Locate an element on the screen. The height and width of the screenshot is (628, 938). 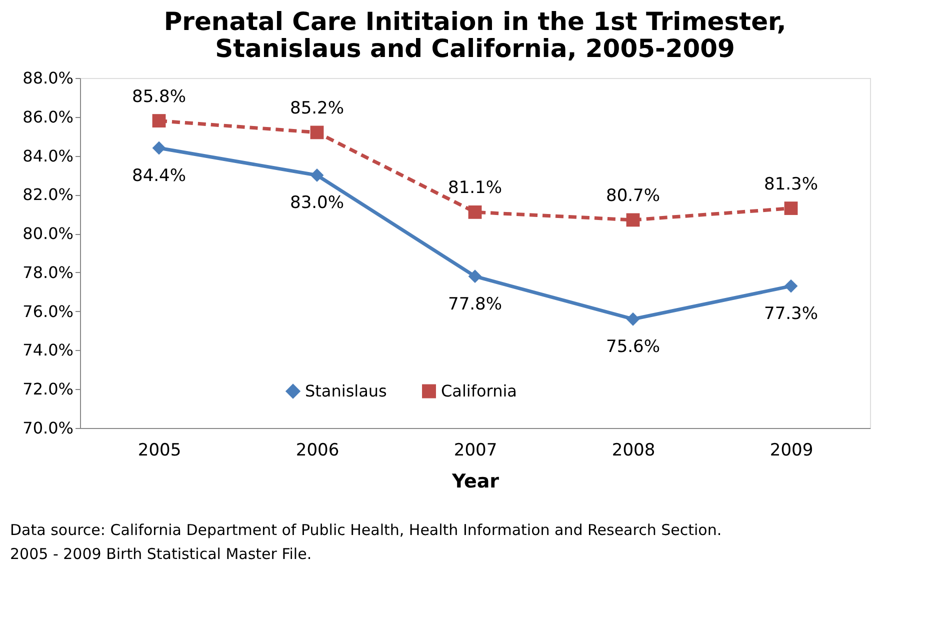
data-label: 80.7% is located at coordinates (633, 196).